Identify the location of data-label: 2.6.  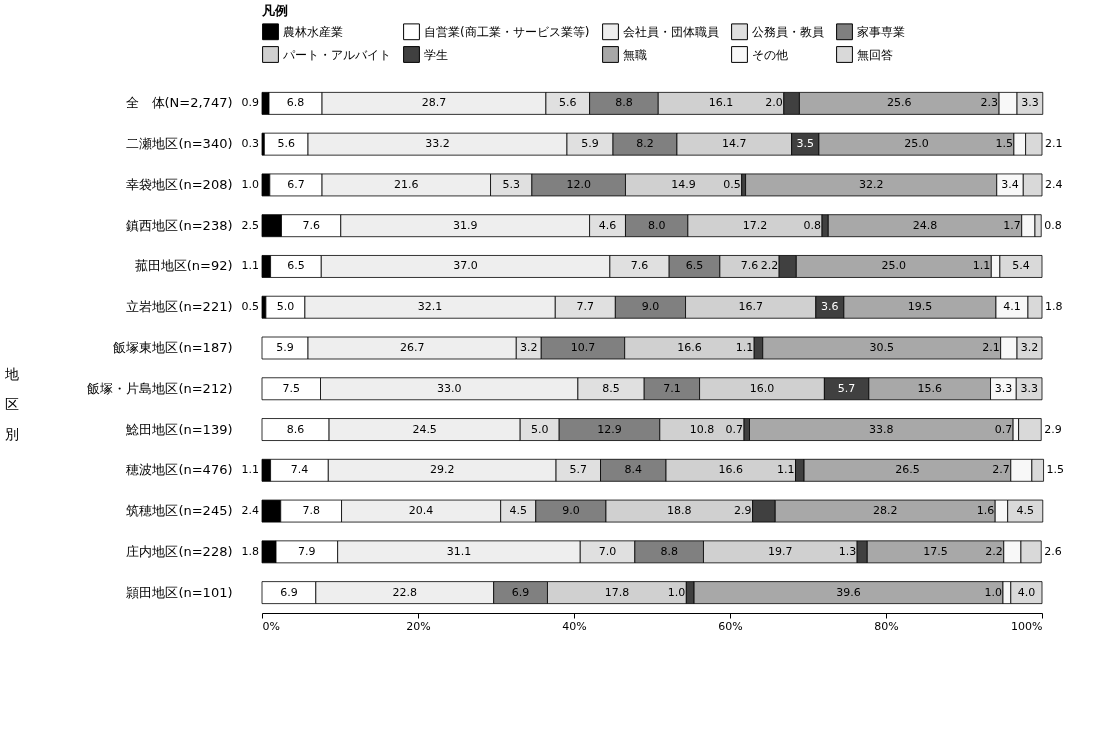
(1053, 551).